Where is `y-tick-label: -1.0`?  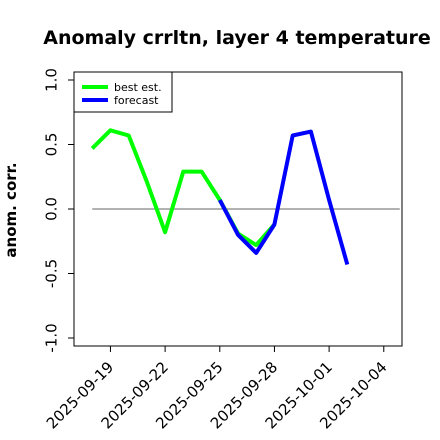 y-tick-label: -1.0 is located at coordinates (52, 337).